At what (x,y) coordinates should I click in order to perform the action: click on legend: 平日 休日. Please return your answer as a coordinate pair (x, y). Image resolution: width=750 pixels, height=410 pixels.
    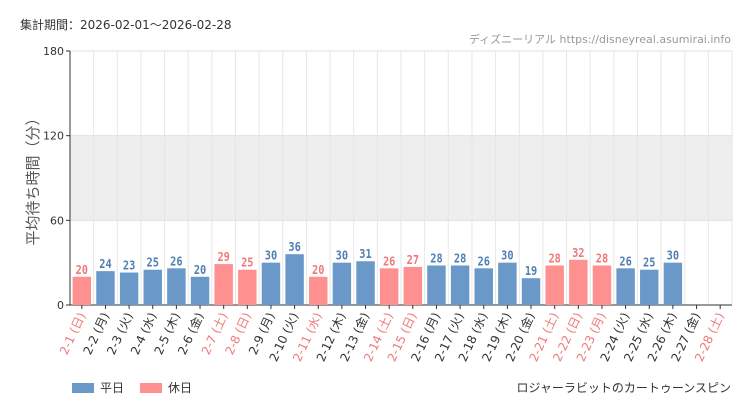
    Looking at the image, I should click on (140, 387).